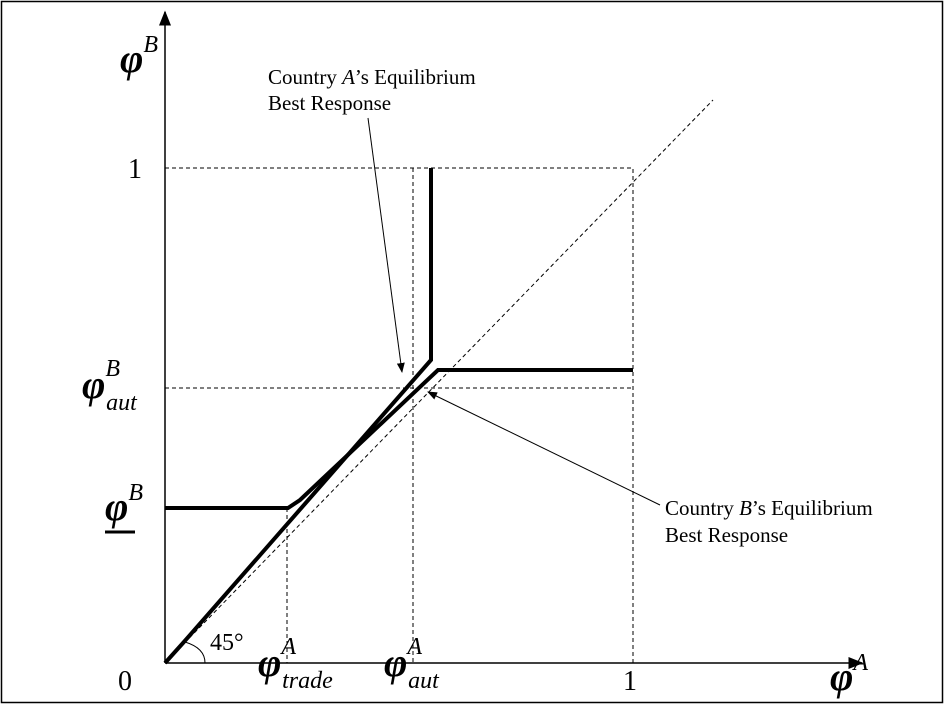  Describe the element at coordinates (227, 643) in the screenshot. I see `angle-label: 45°` at that location.